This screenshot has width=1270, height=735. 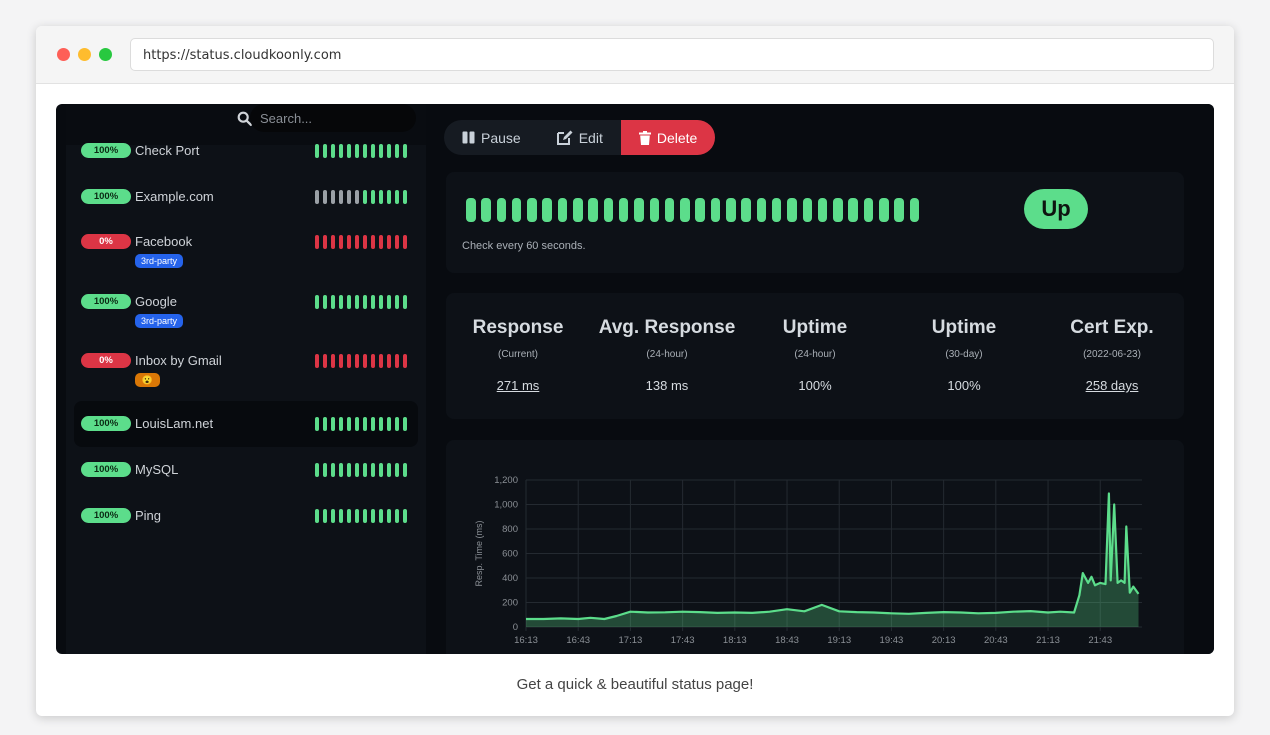 I want to click on monitor-name: Google, so click(x=156, y=301).